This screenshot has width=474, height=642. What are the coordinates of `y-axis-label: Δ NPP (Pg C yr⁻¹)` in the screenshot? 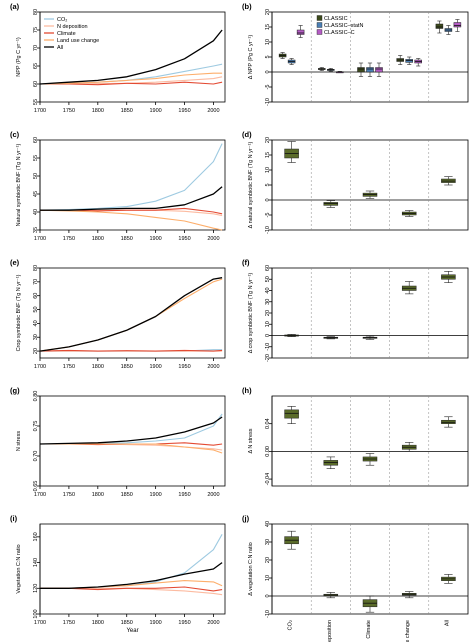 It's located at (251, 57).